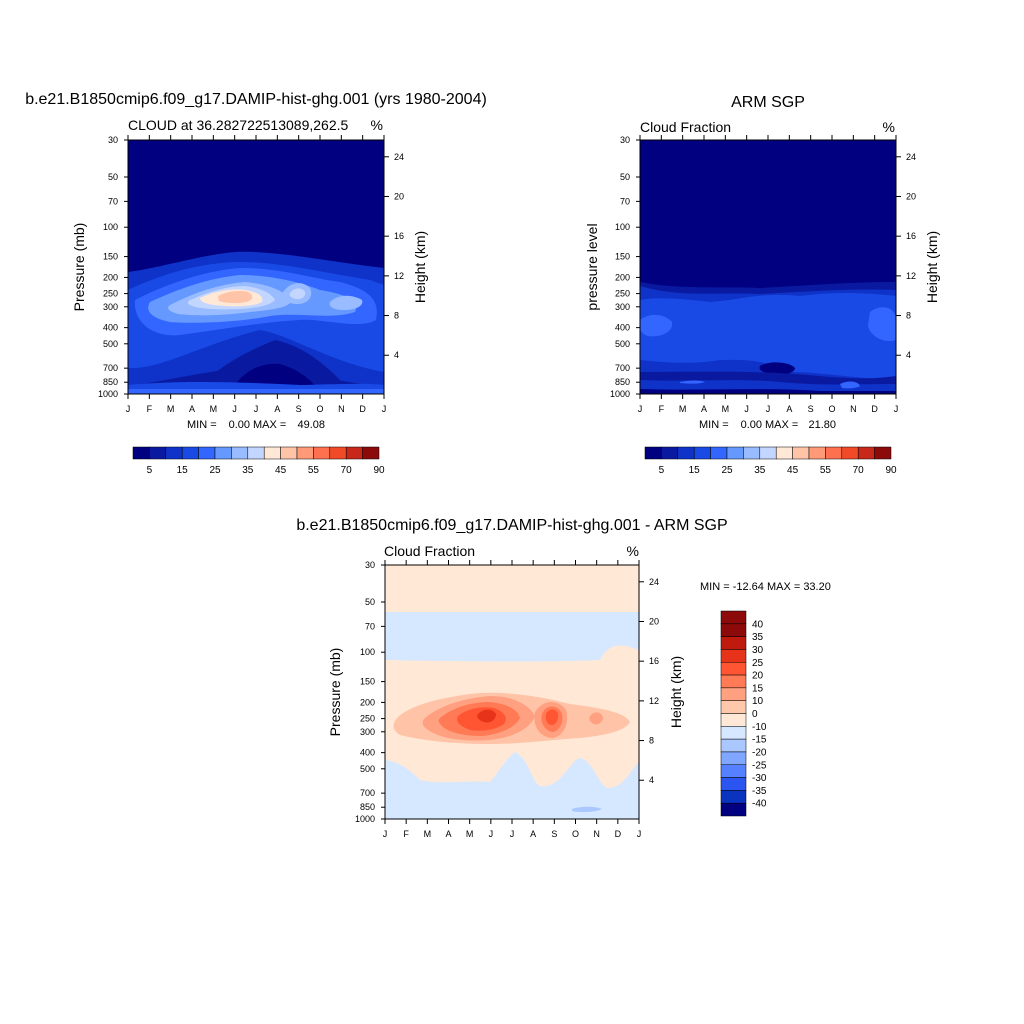 Image resolution: width=1024 pixels, height=1024 pixels. What do you see at coordinates (552, 717) in the screenshot?
I see `contour-band-25b` at bounding box center [552, 717].